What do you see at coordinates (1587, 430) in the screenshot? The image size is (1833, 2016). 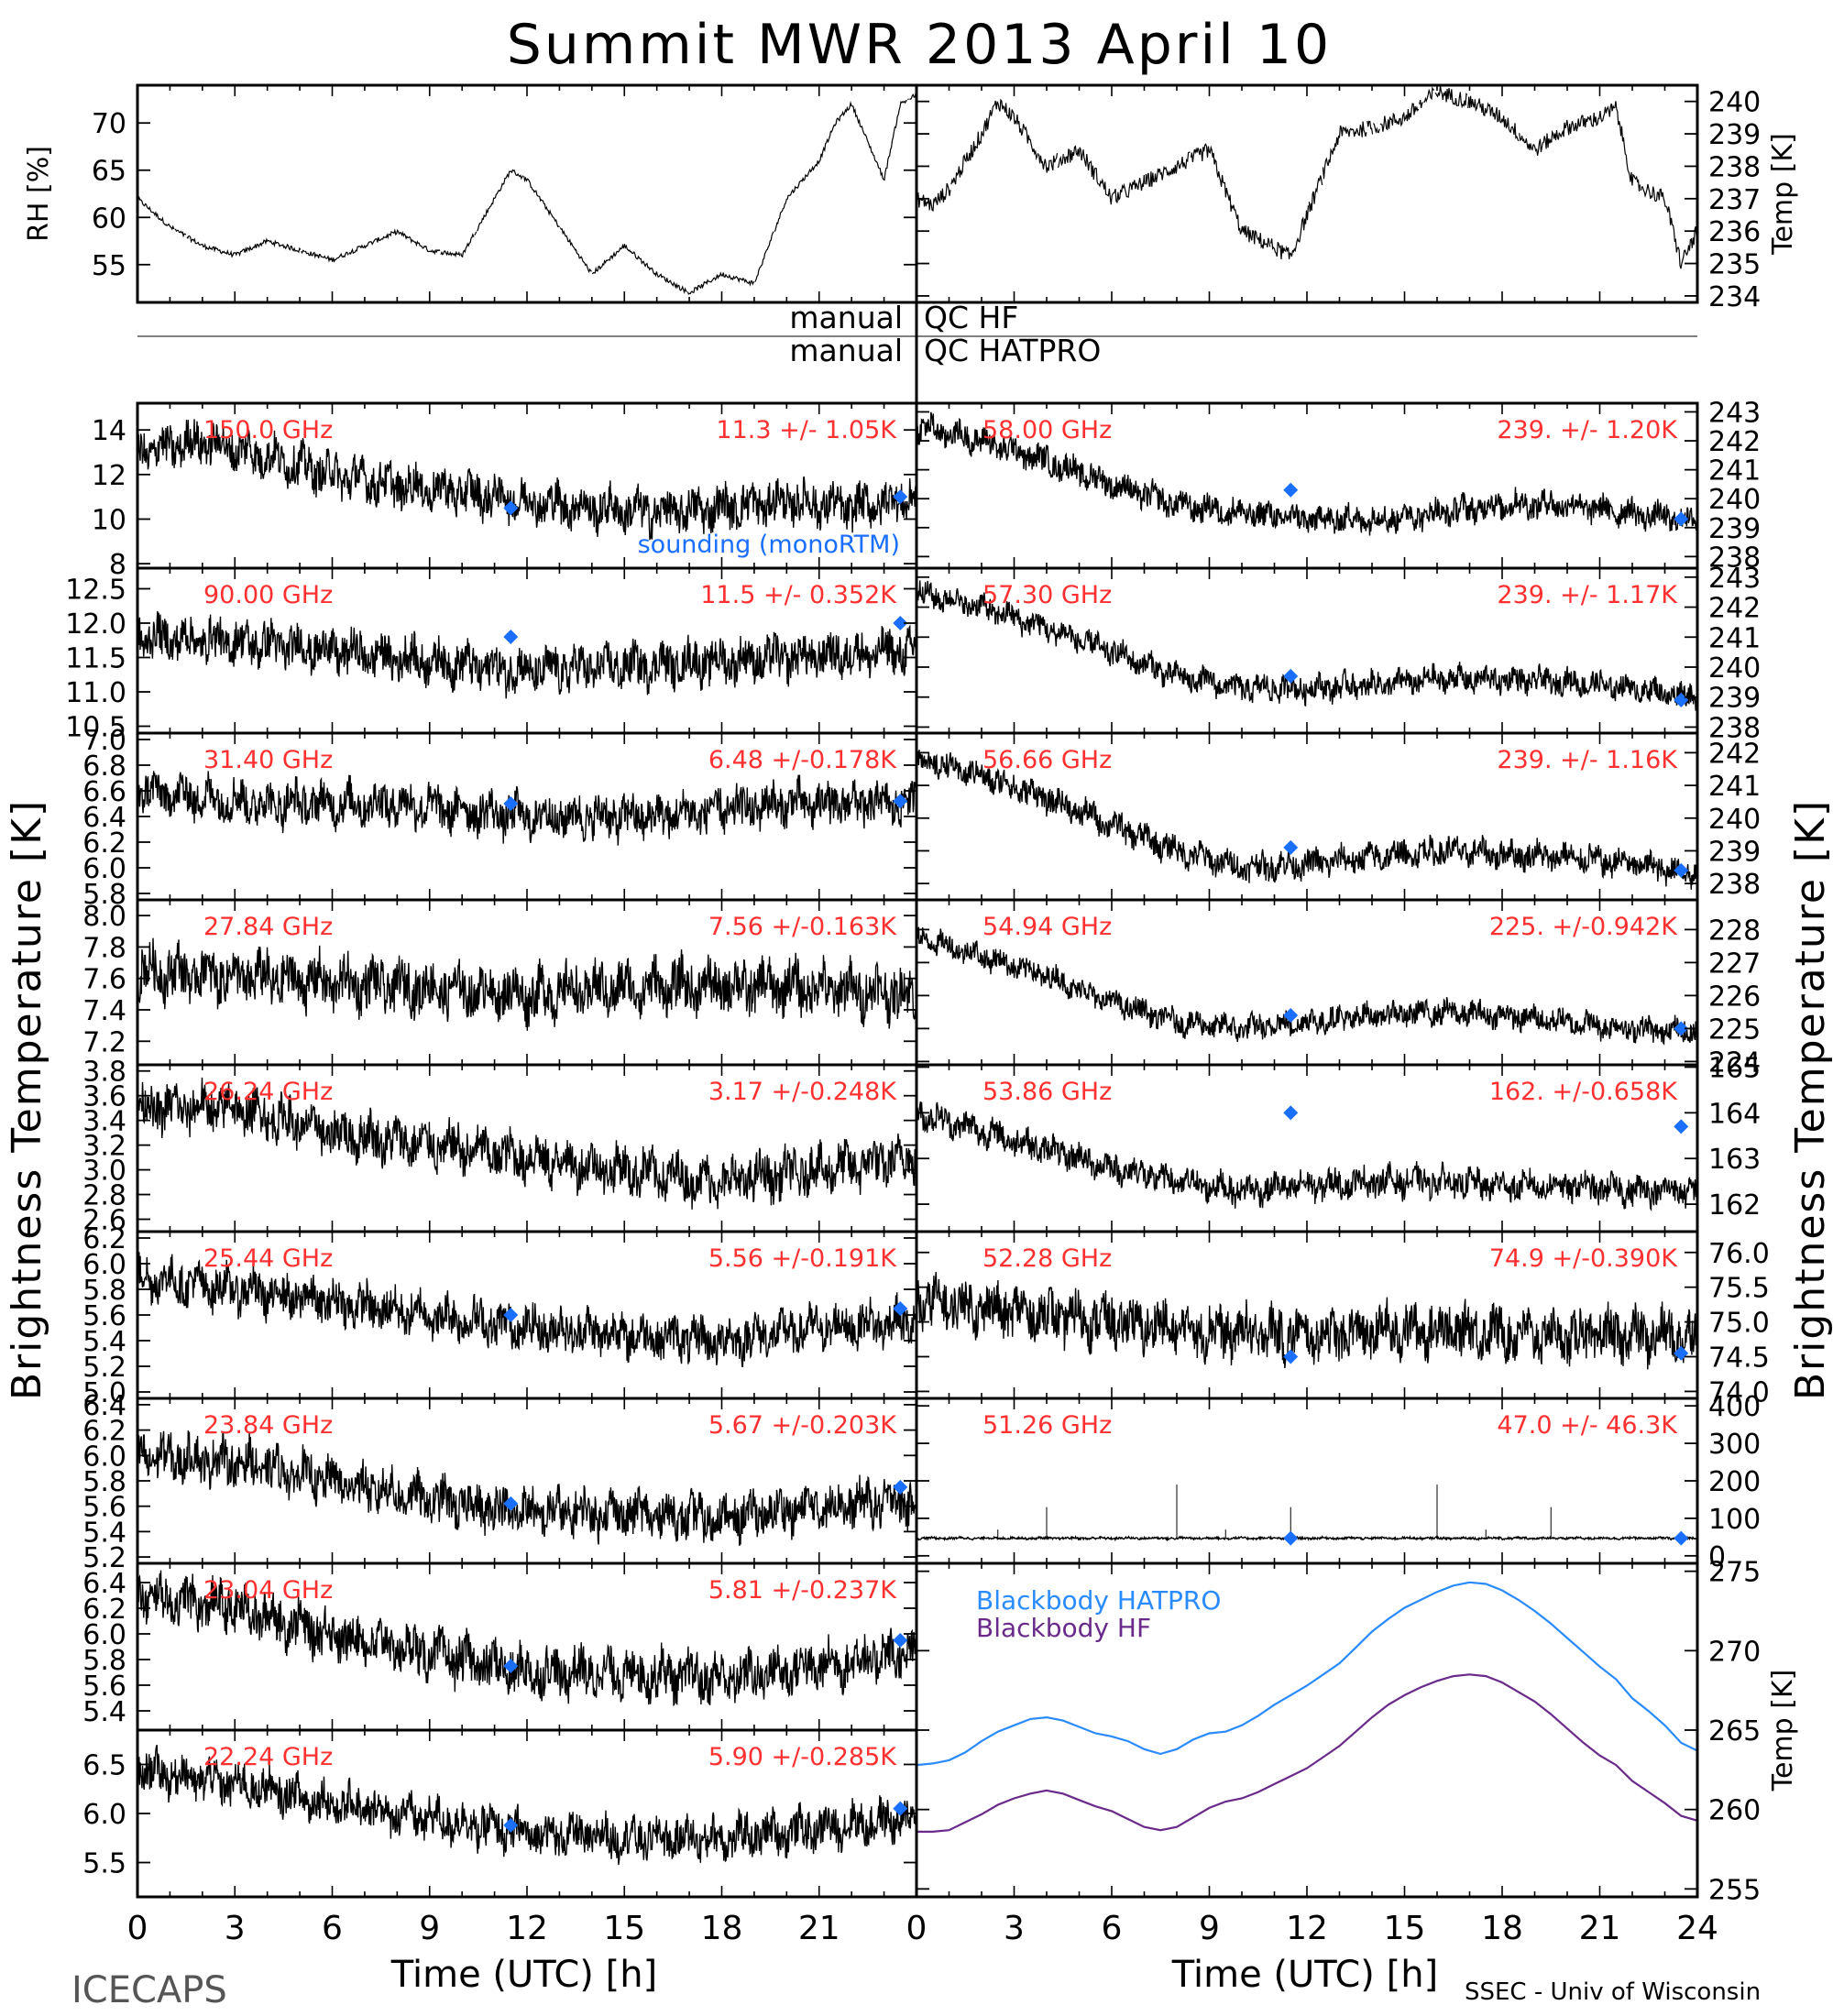 I see `channel-stats: 239. +/- 1.20K` at bounding box center [1587, 430].